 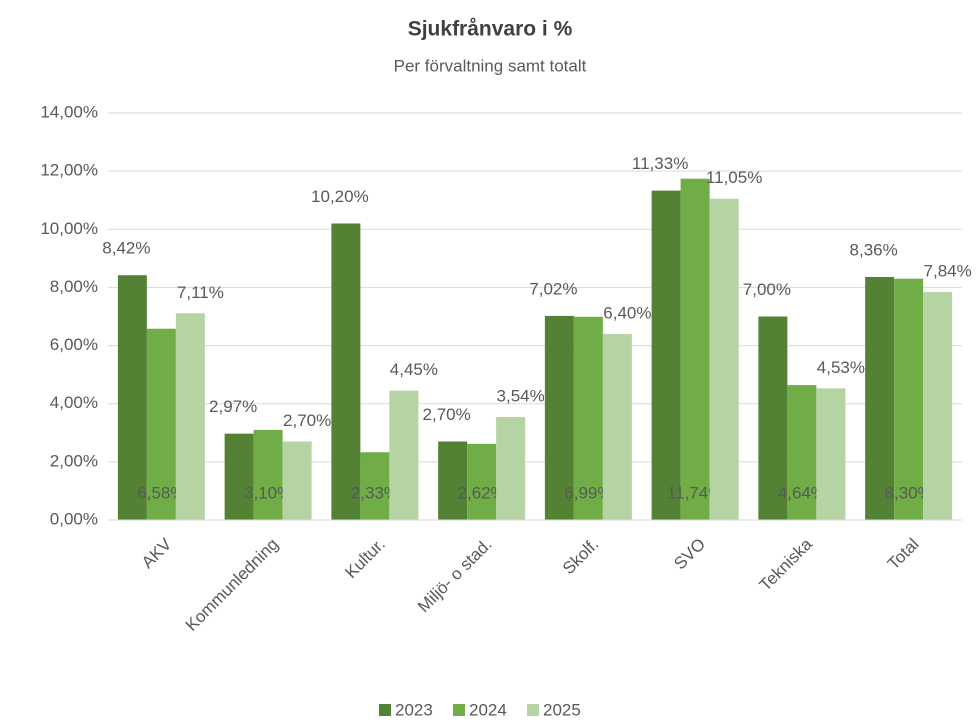 What do you see at coordinates (74, 286) in the screenshot?
I see `y-tick-label: 8,00%` at bounding box center [74, 286].